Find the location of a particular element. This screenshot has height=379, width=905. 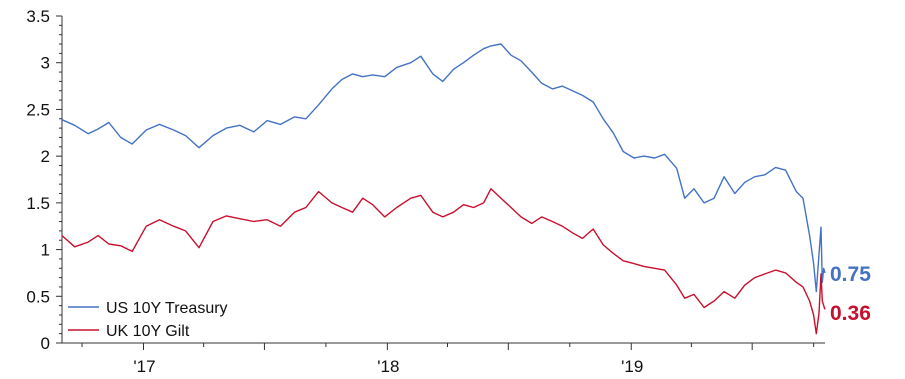

y-tick-label: 0 is located at coordinates (45, 343).